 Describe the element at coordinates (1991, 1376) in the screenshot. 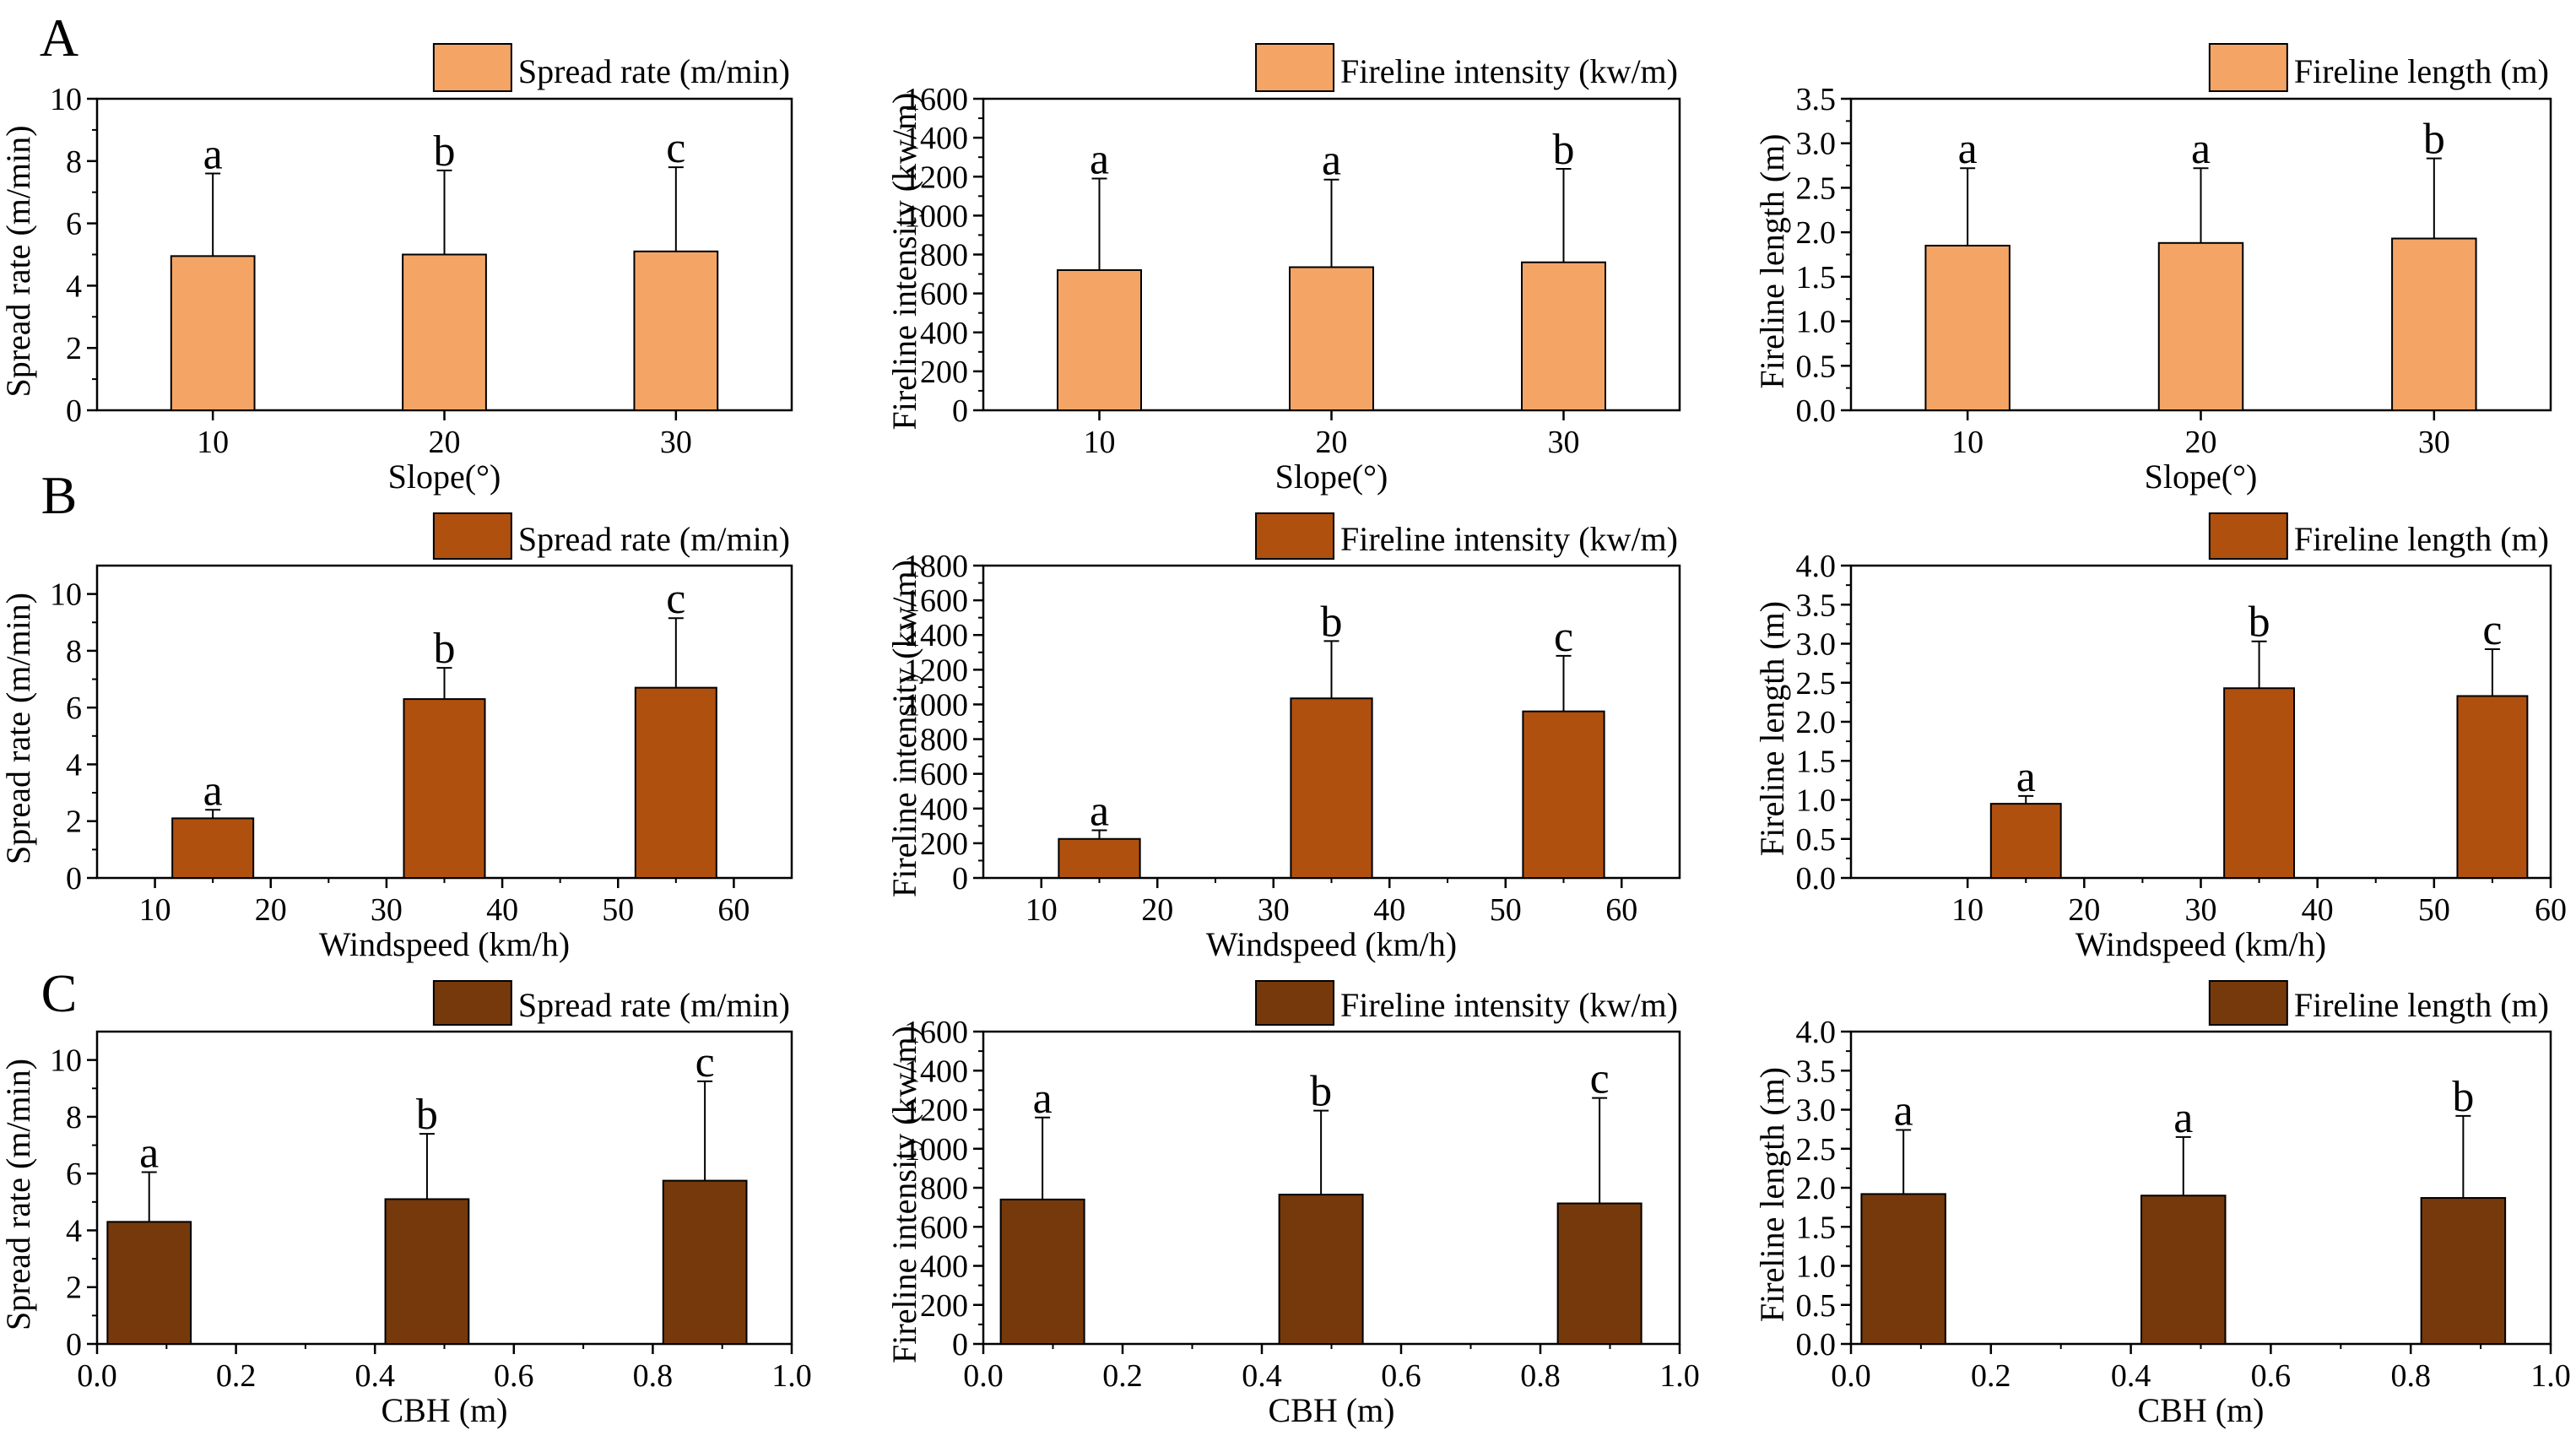

I see `x-tick-label: 0.2` at that location.